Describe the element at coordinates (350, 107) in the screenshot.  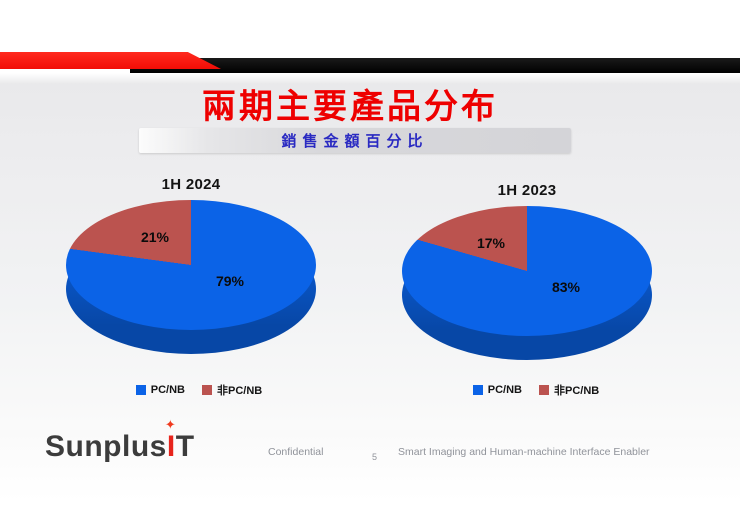
I see `page-title: 兩期主要產品分布` at that location.